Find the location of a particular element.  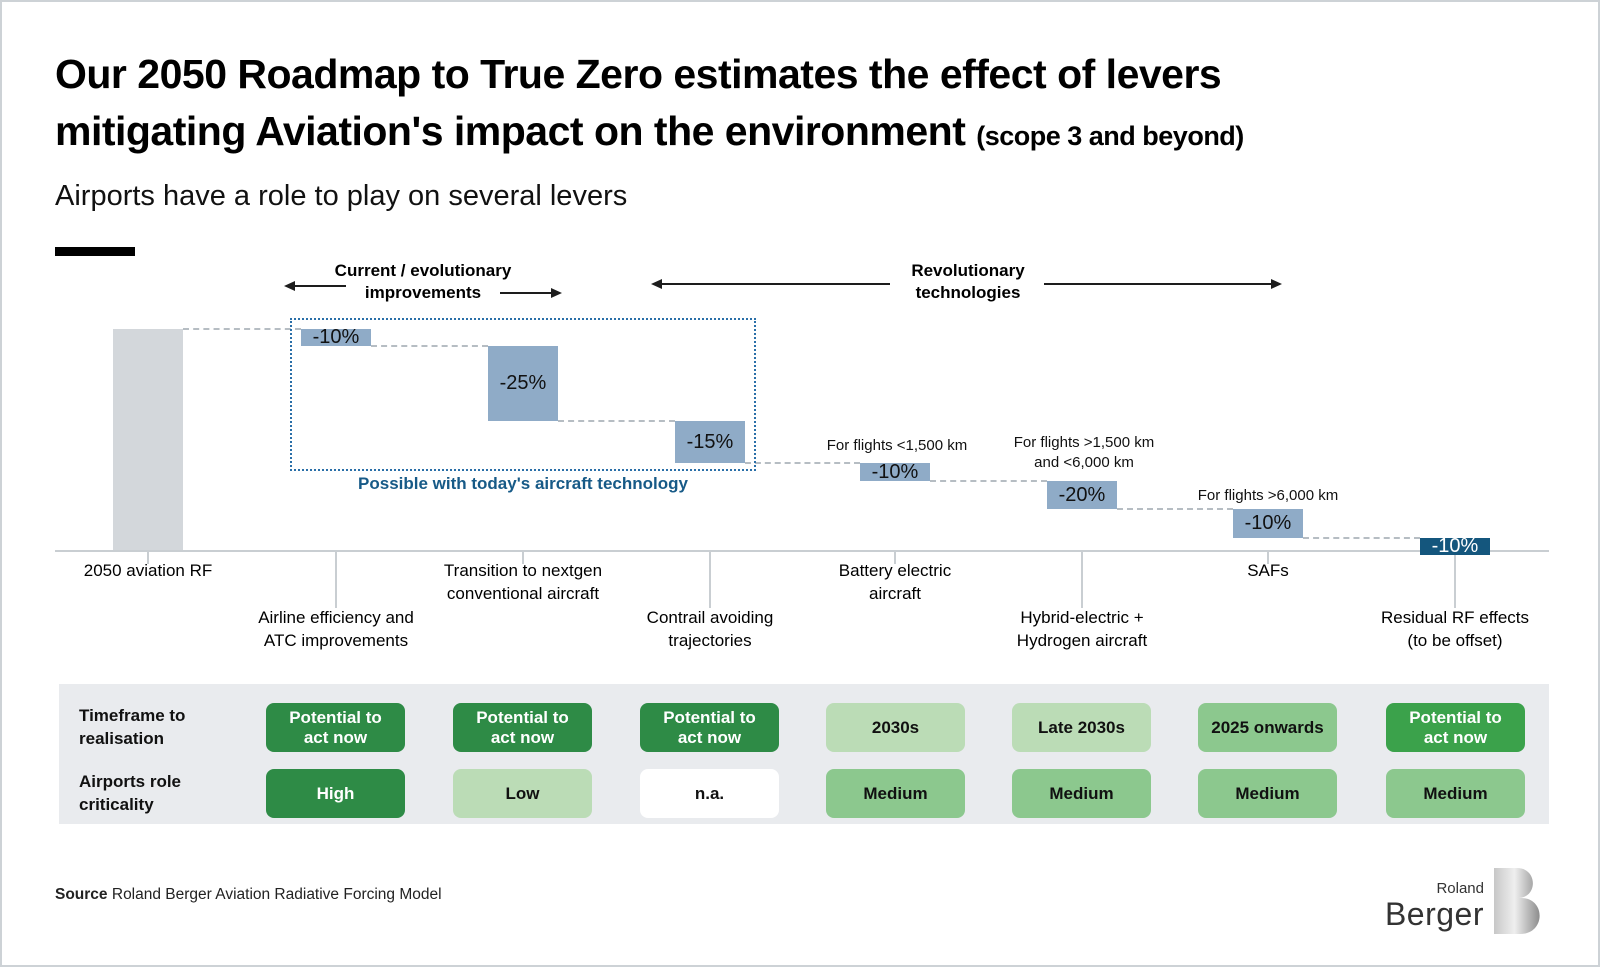

badge-criticality-contrail: n.a. is located at coordinates (709, 793).